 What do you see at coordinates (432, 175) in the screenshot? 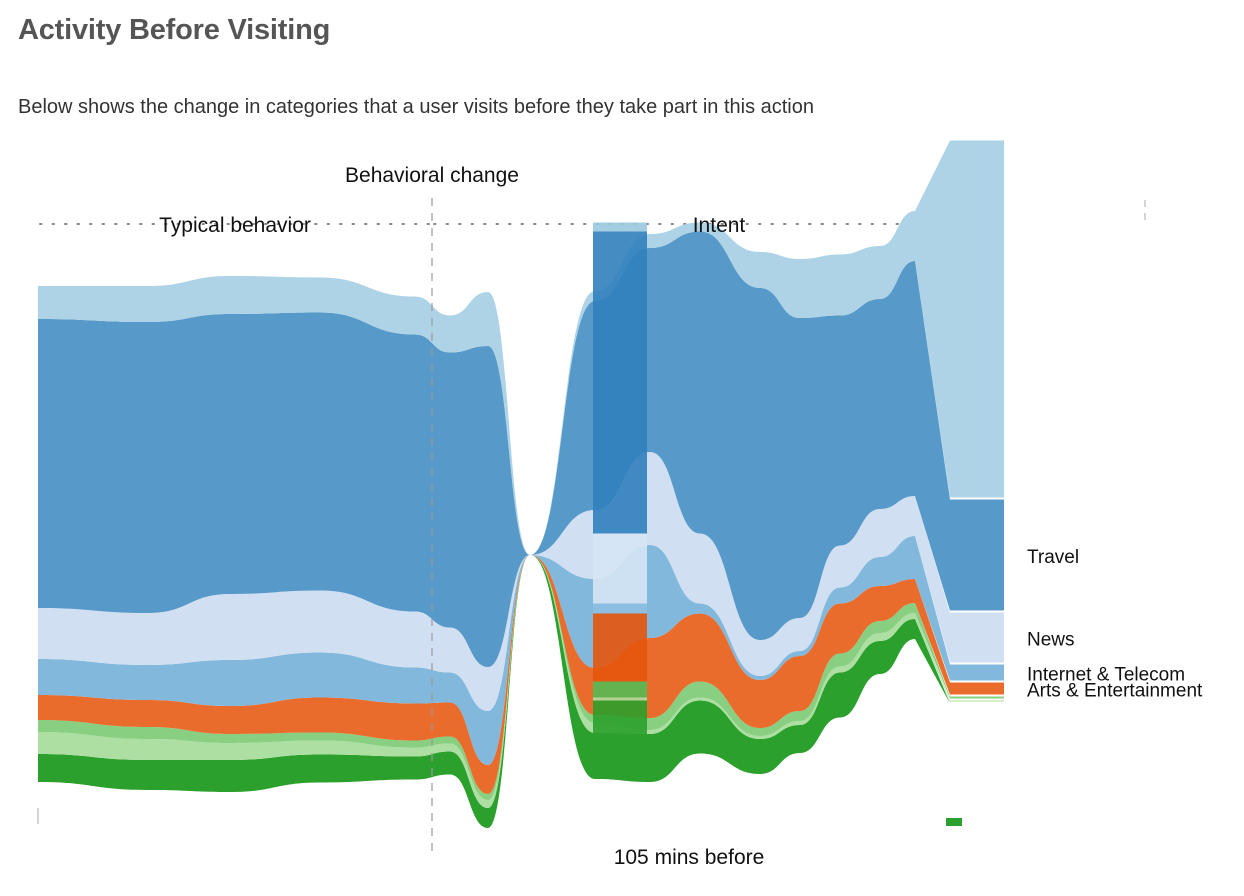
I see `behavioral-change-label: Behavioral change` at bounding box center [432, 175].